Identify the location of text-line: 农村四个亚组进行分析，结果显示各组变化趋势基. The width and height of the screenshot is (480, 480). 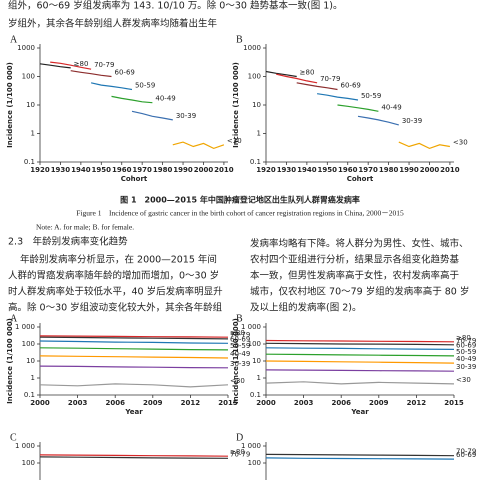
(355, 260).